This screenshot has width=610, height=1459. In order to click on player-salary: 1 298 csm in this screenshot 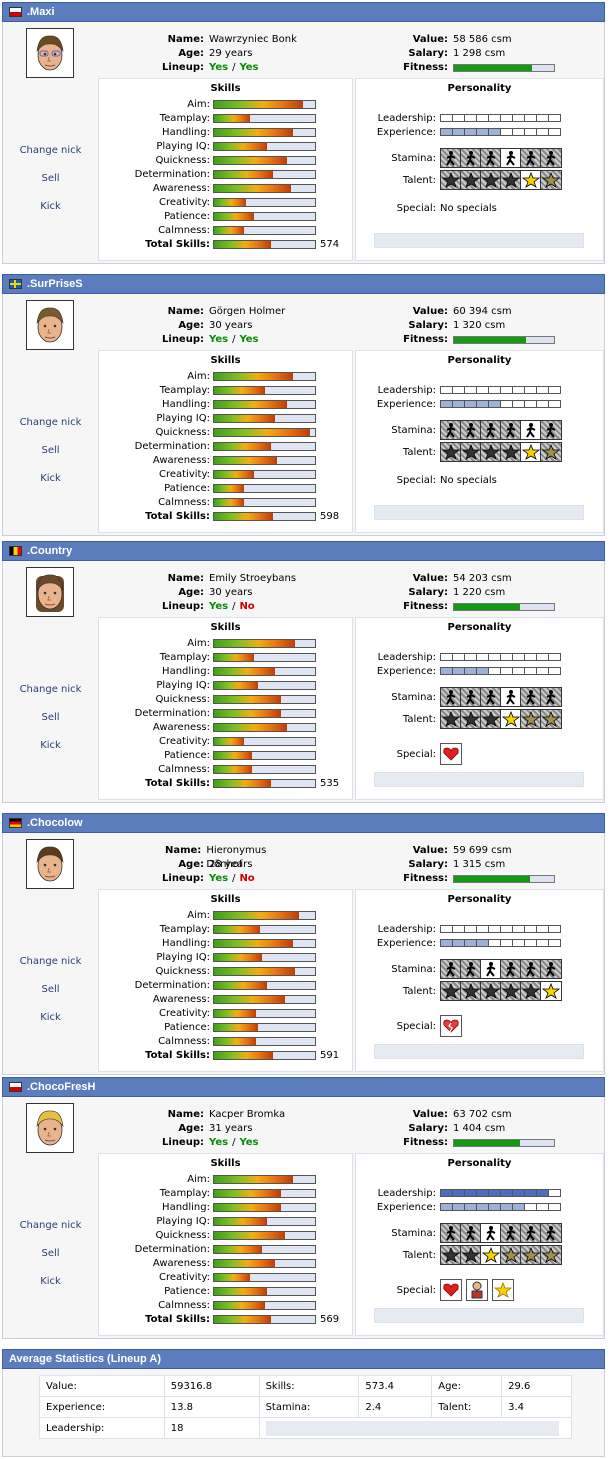, I will do `click(479, 53)`.